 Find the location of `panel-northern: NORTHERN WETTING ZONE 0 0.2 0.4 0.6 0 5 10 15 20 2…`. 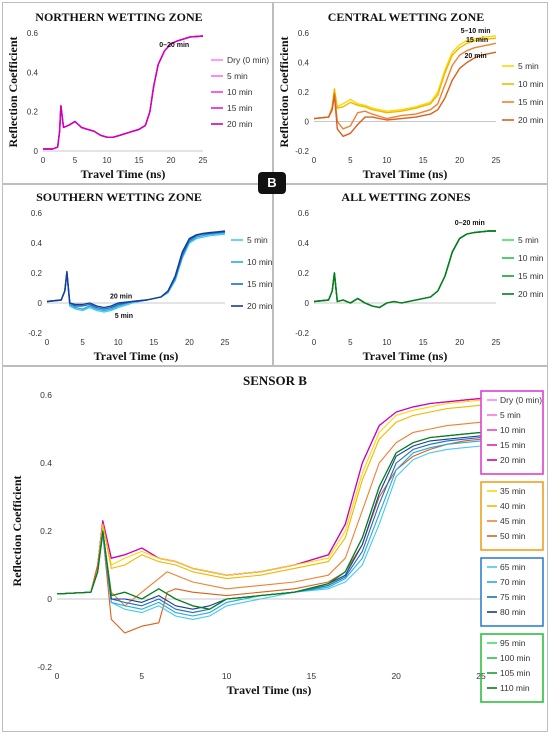

panel-northern: NORTHERN WETTING ZONE 0 0.2 0.4 0.6 0 5 10 15 20 2… is located at coordinates (137, 93).